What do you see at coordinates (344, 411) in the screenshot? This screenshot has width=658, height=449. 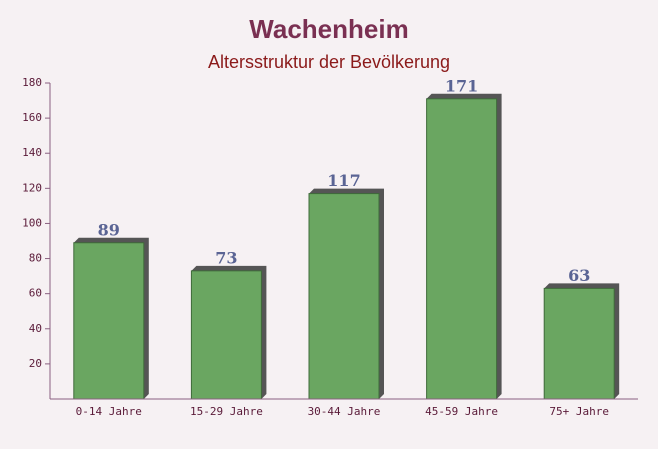 I see `x-tick-label: 30-44 Jahre` at bounding box center [344, 411].